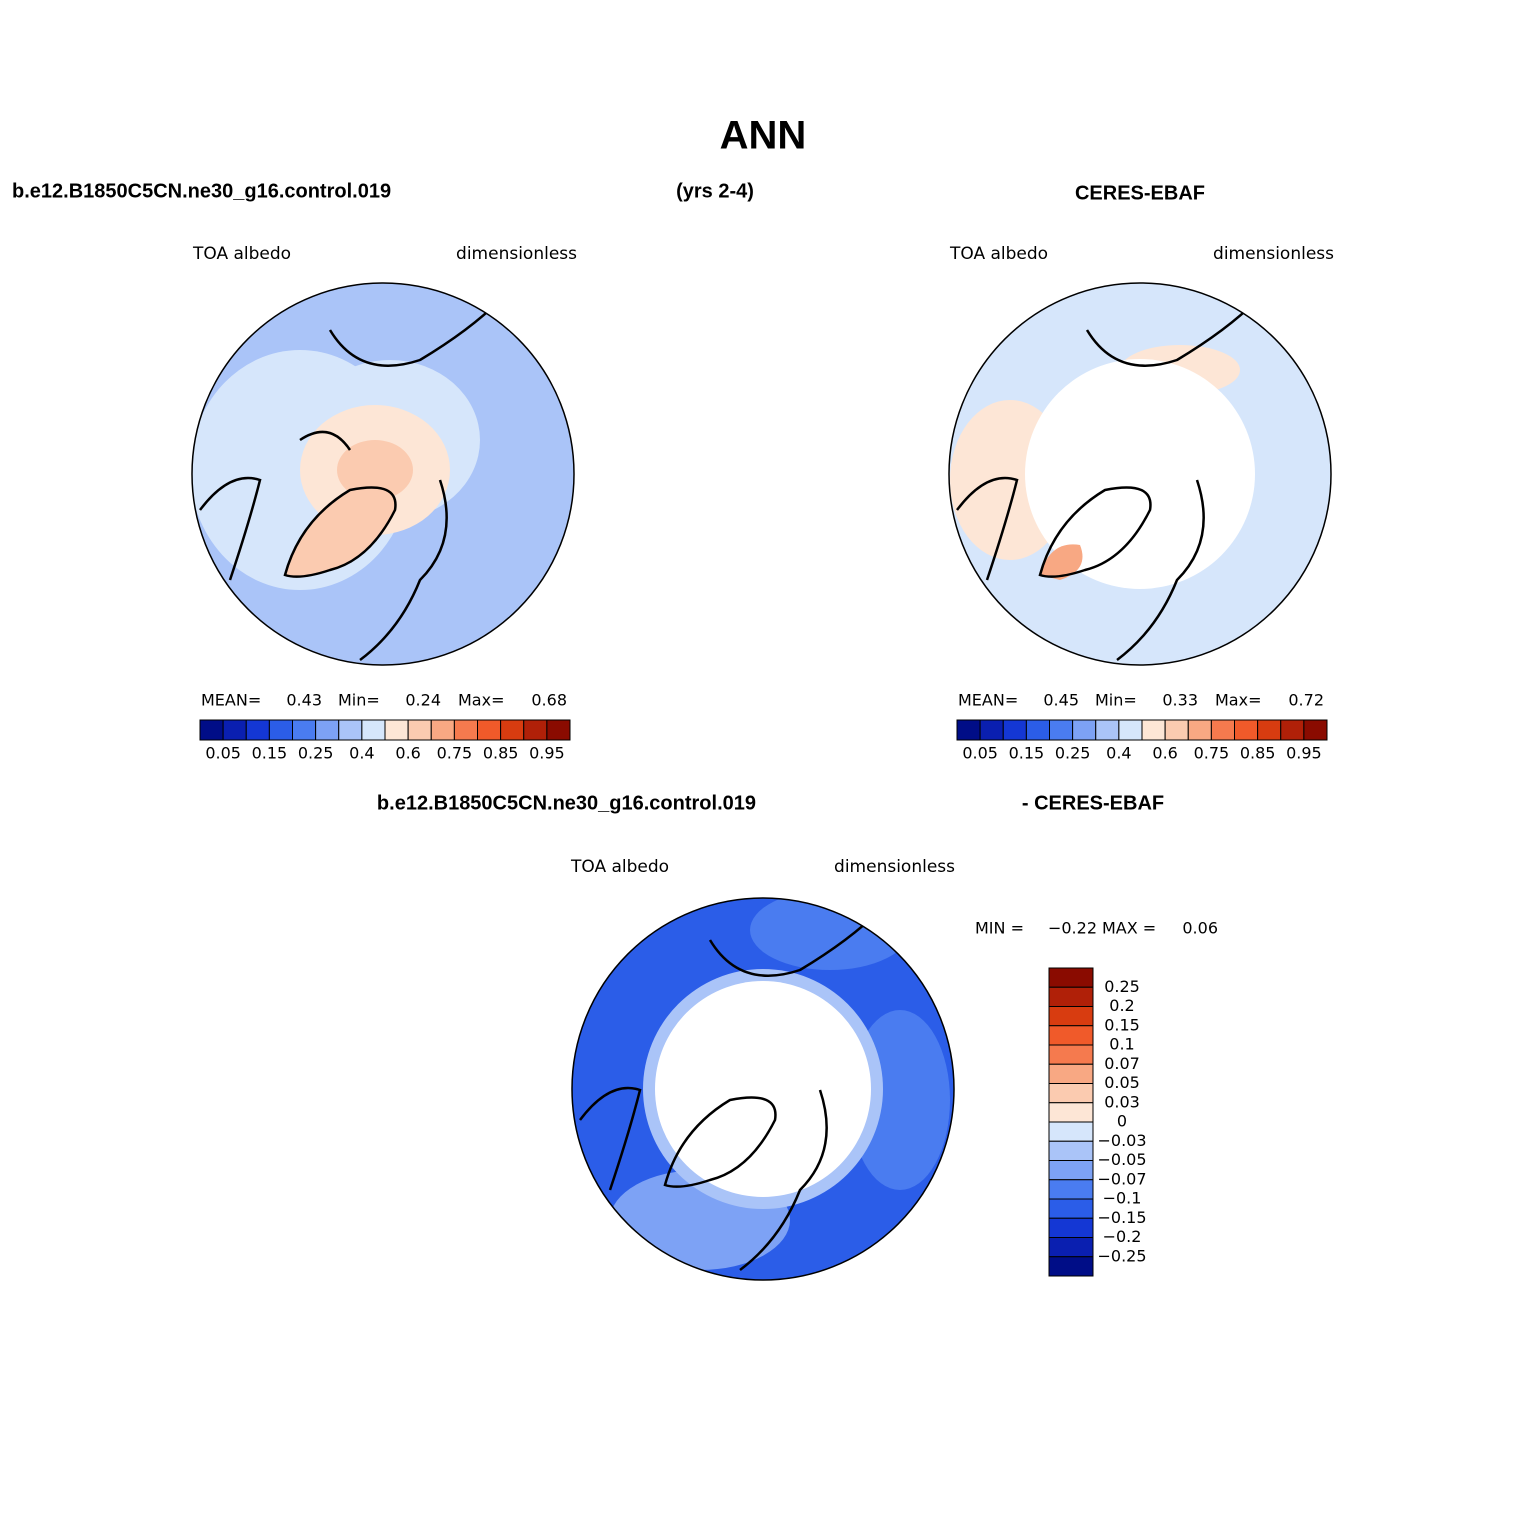 This screenshot has width=1525, height=1525. Describe the element at coordinates (1121, 1140) in the screenshot. I see `colorbar-label: −0.03` at that location.